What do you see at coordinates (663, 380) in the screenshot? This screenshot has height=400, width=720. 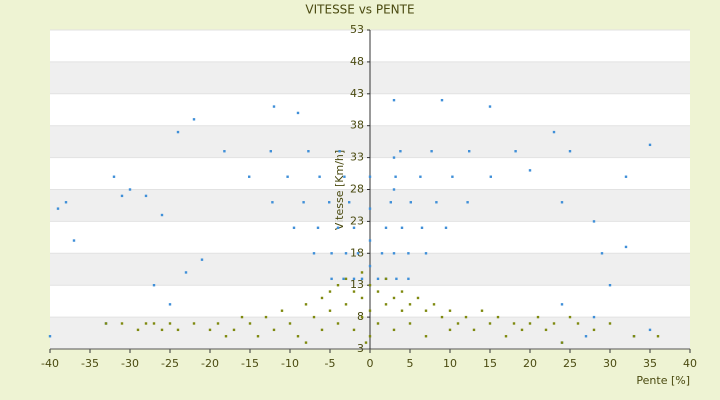 I see `x-axis-title: Pente [%]` at bounding box center [663, 380].